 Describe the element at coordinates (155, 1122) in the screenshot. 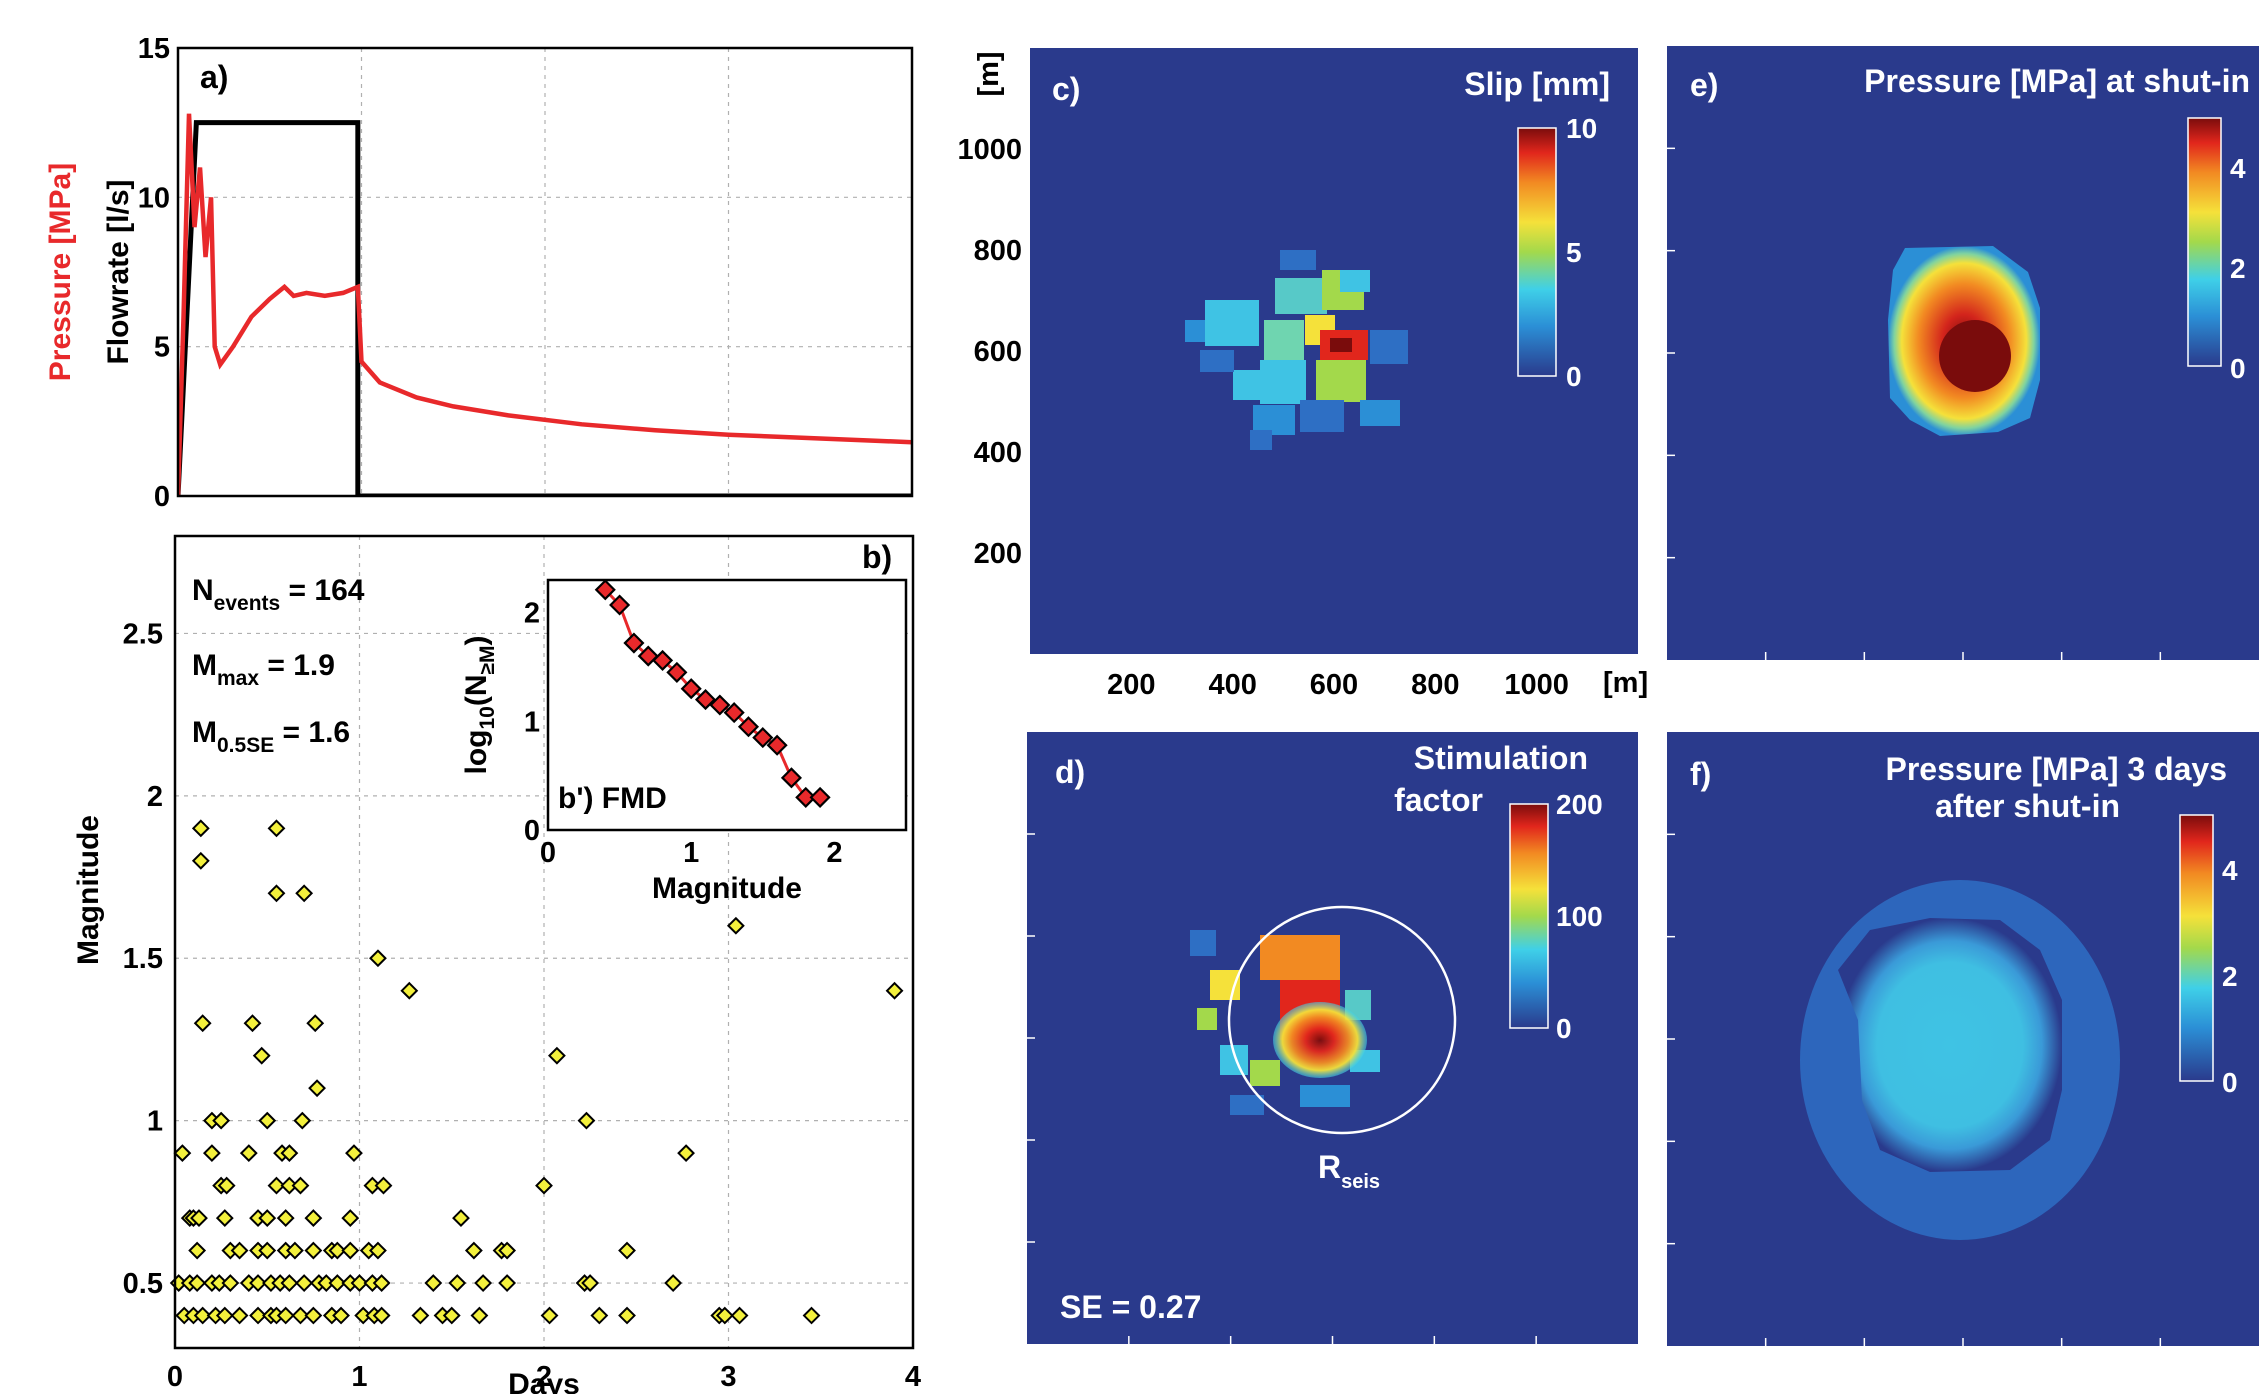

I see `panel-b-ytick-label: 1` at that location.